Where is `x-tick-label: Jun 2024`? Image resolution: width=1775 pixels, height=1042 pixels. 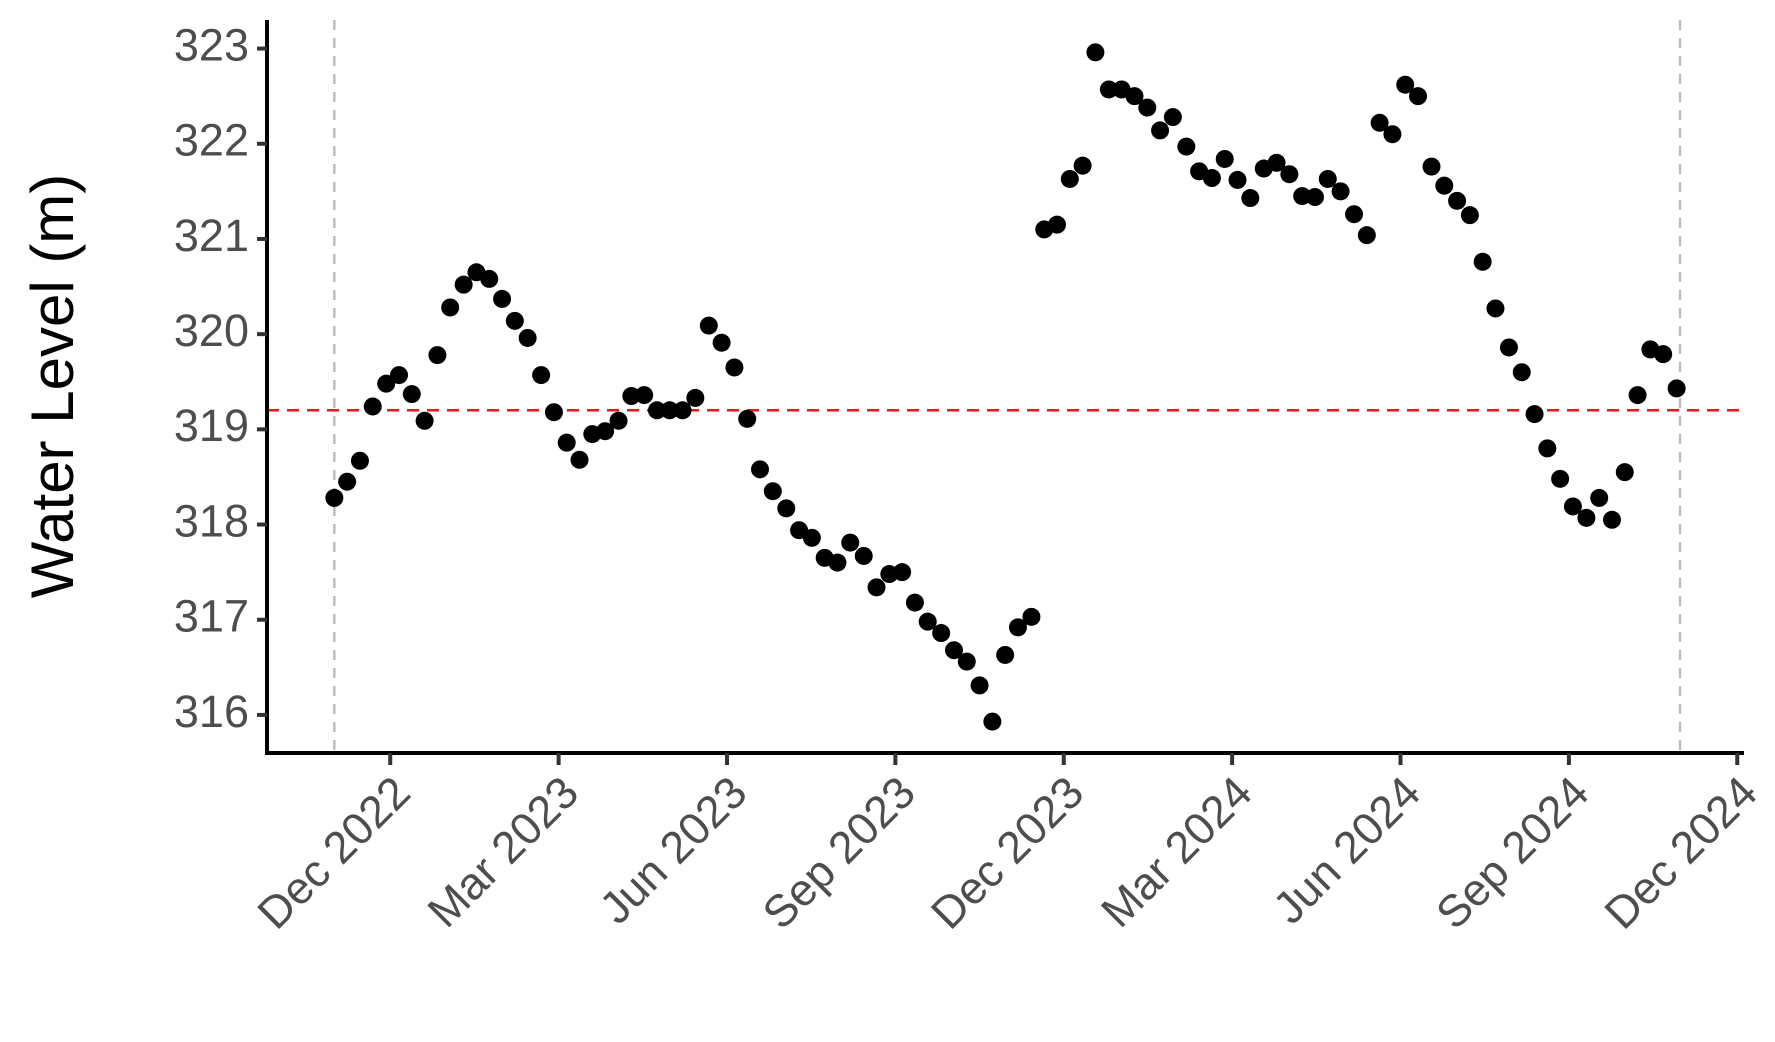 x-tick-label: Jun 2024 is located at coordinates (1346, 849).